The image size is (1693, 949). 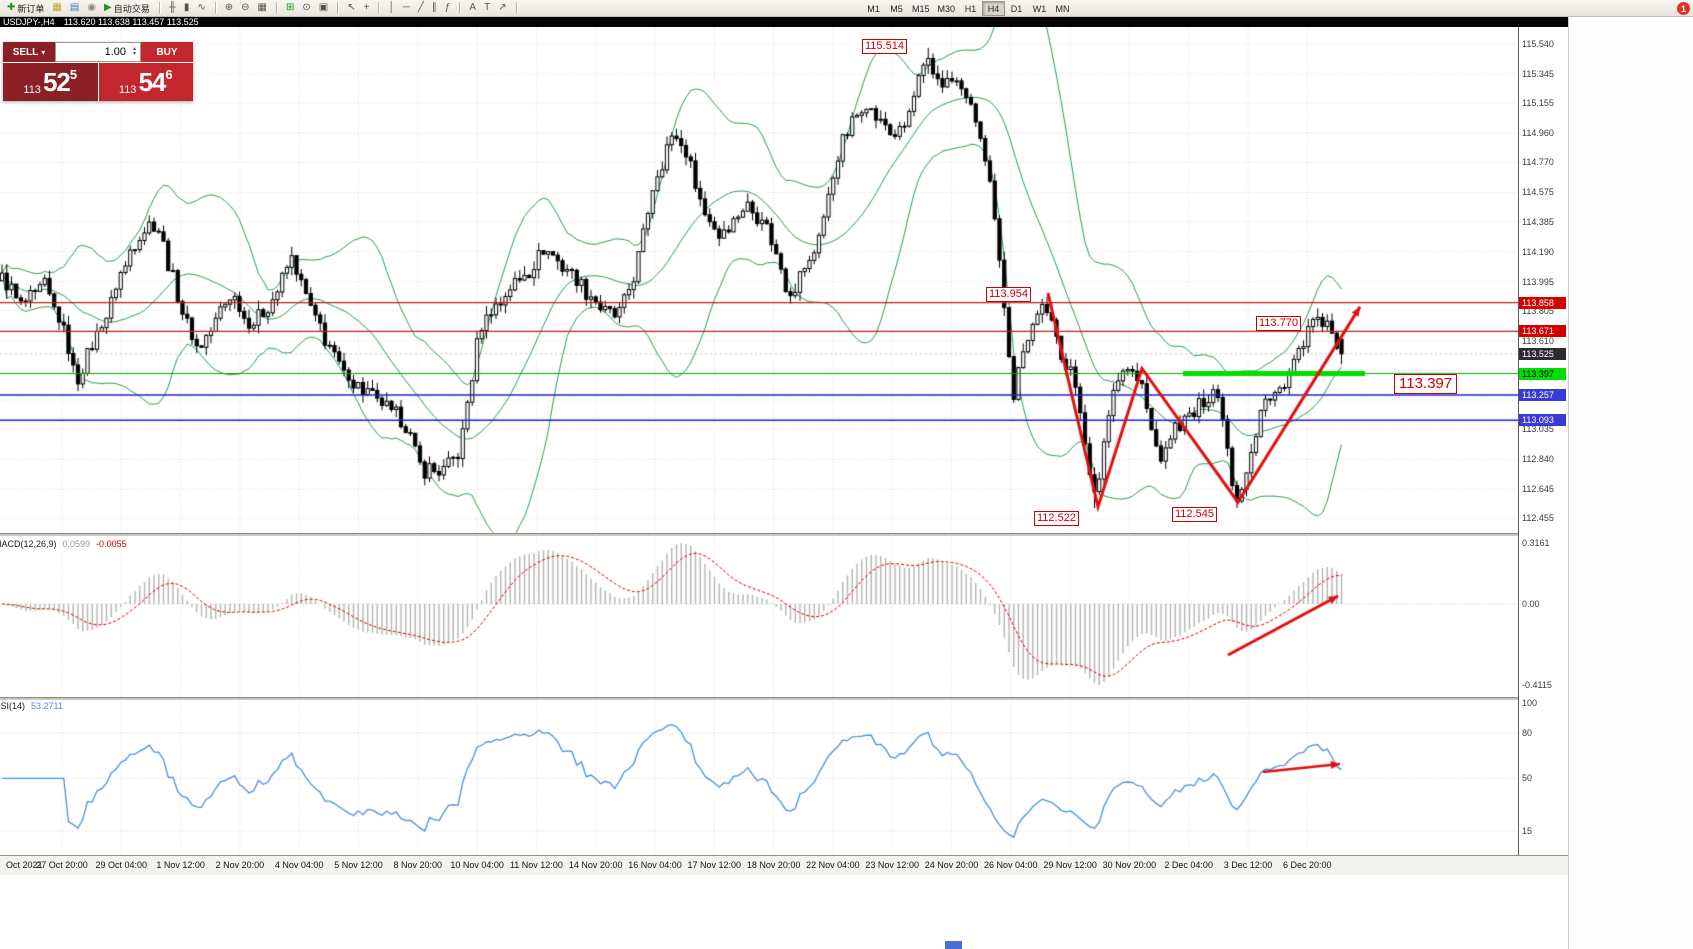 What do you see at coordinates (127, 8) in the screenshot?
I see `autotrade-button: ▶ 自动交易` at bounding box center [127, 8].